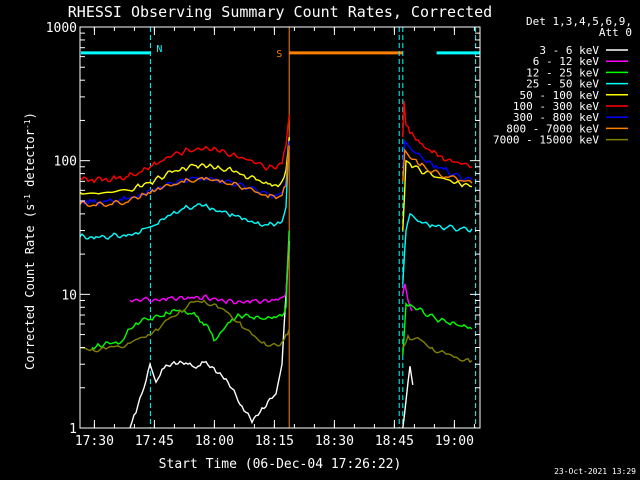 The width and height of the screenshot is (640, 480). Describe the element at coordinates (334, 441) in the screenshot. I see `x-tick-label: 18:30` at that location.